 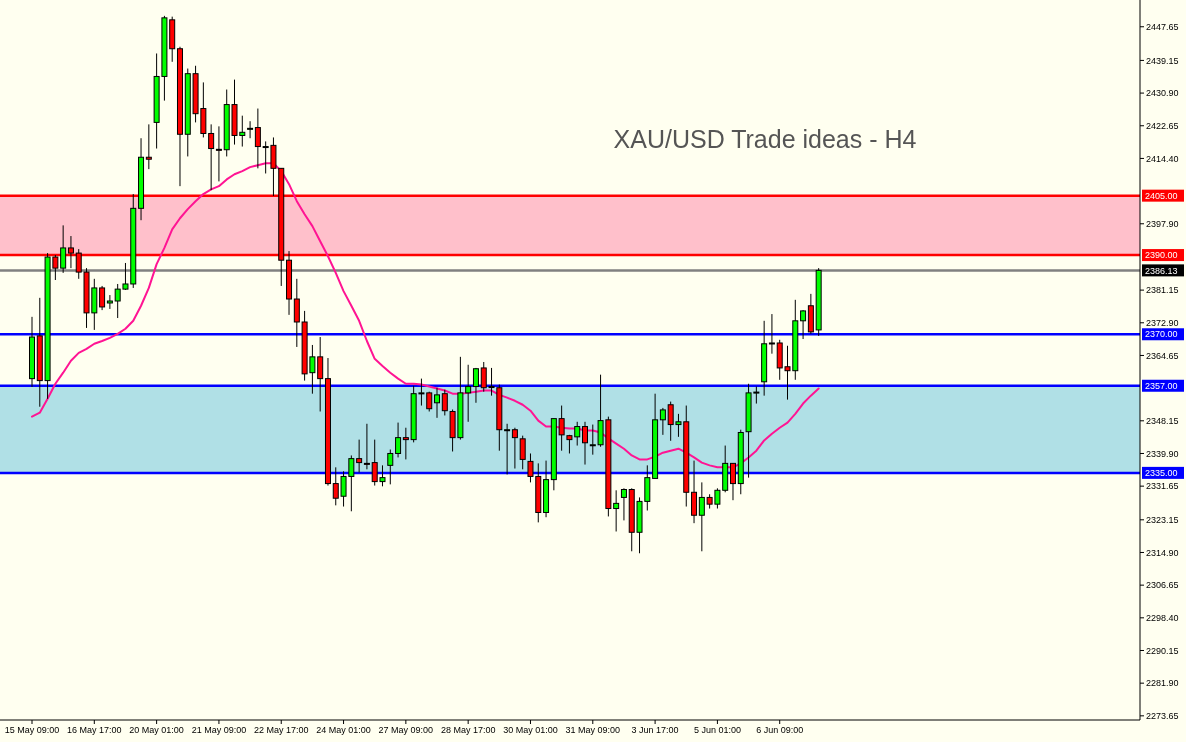 I want to click on text: XAU/USD Trade ideas - H4, so click(x=765, y=139).